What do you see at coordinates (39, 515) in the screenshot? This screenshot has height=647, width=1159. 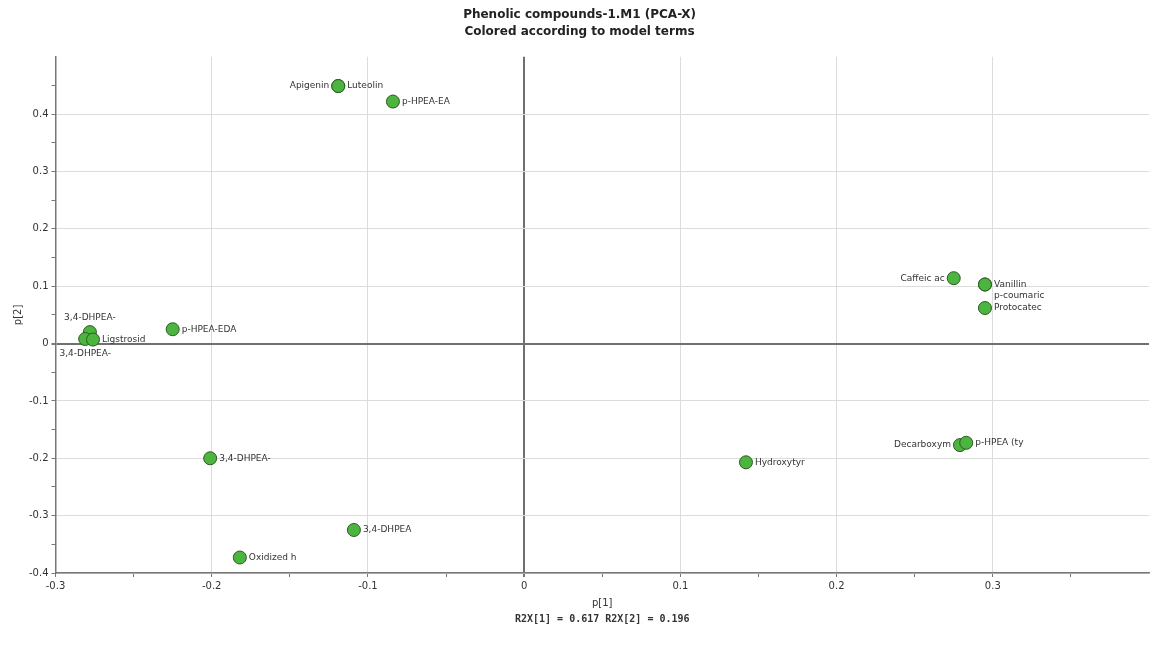 I see `y-tick-label: -0.3` at bounding box center [39, 515].